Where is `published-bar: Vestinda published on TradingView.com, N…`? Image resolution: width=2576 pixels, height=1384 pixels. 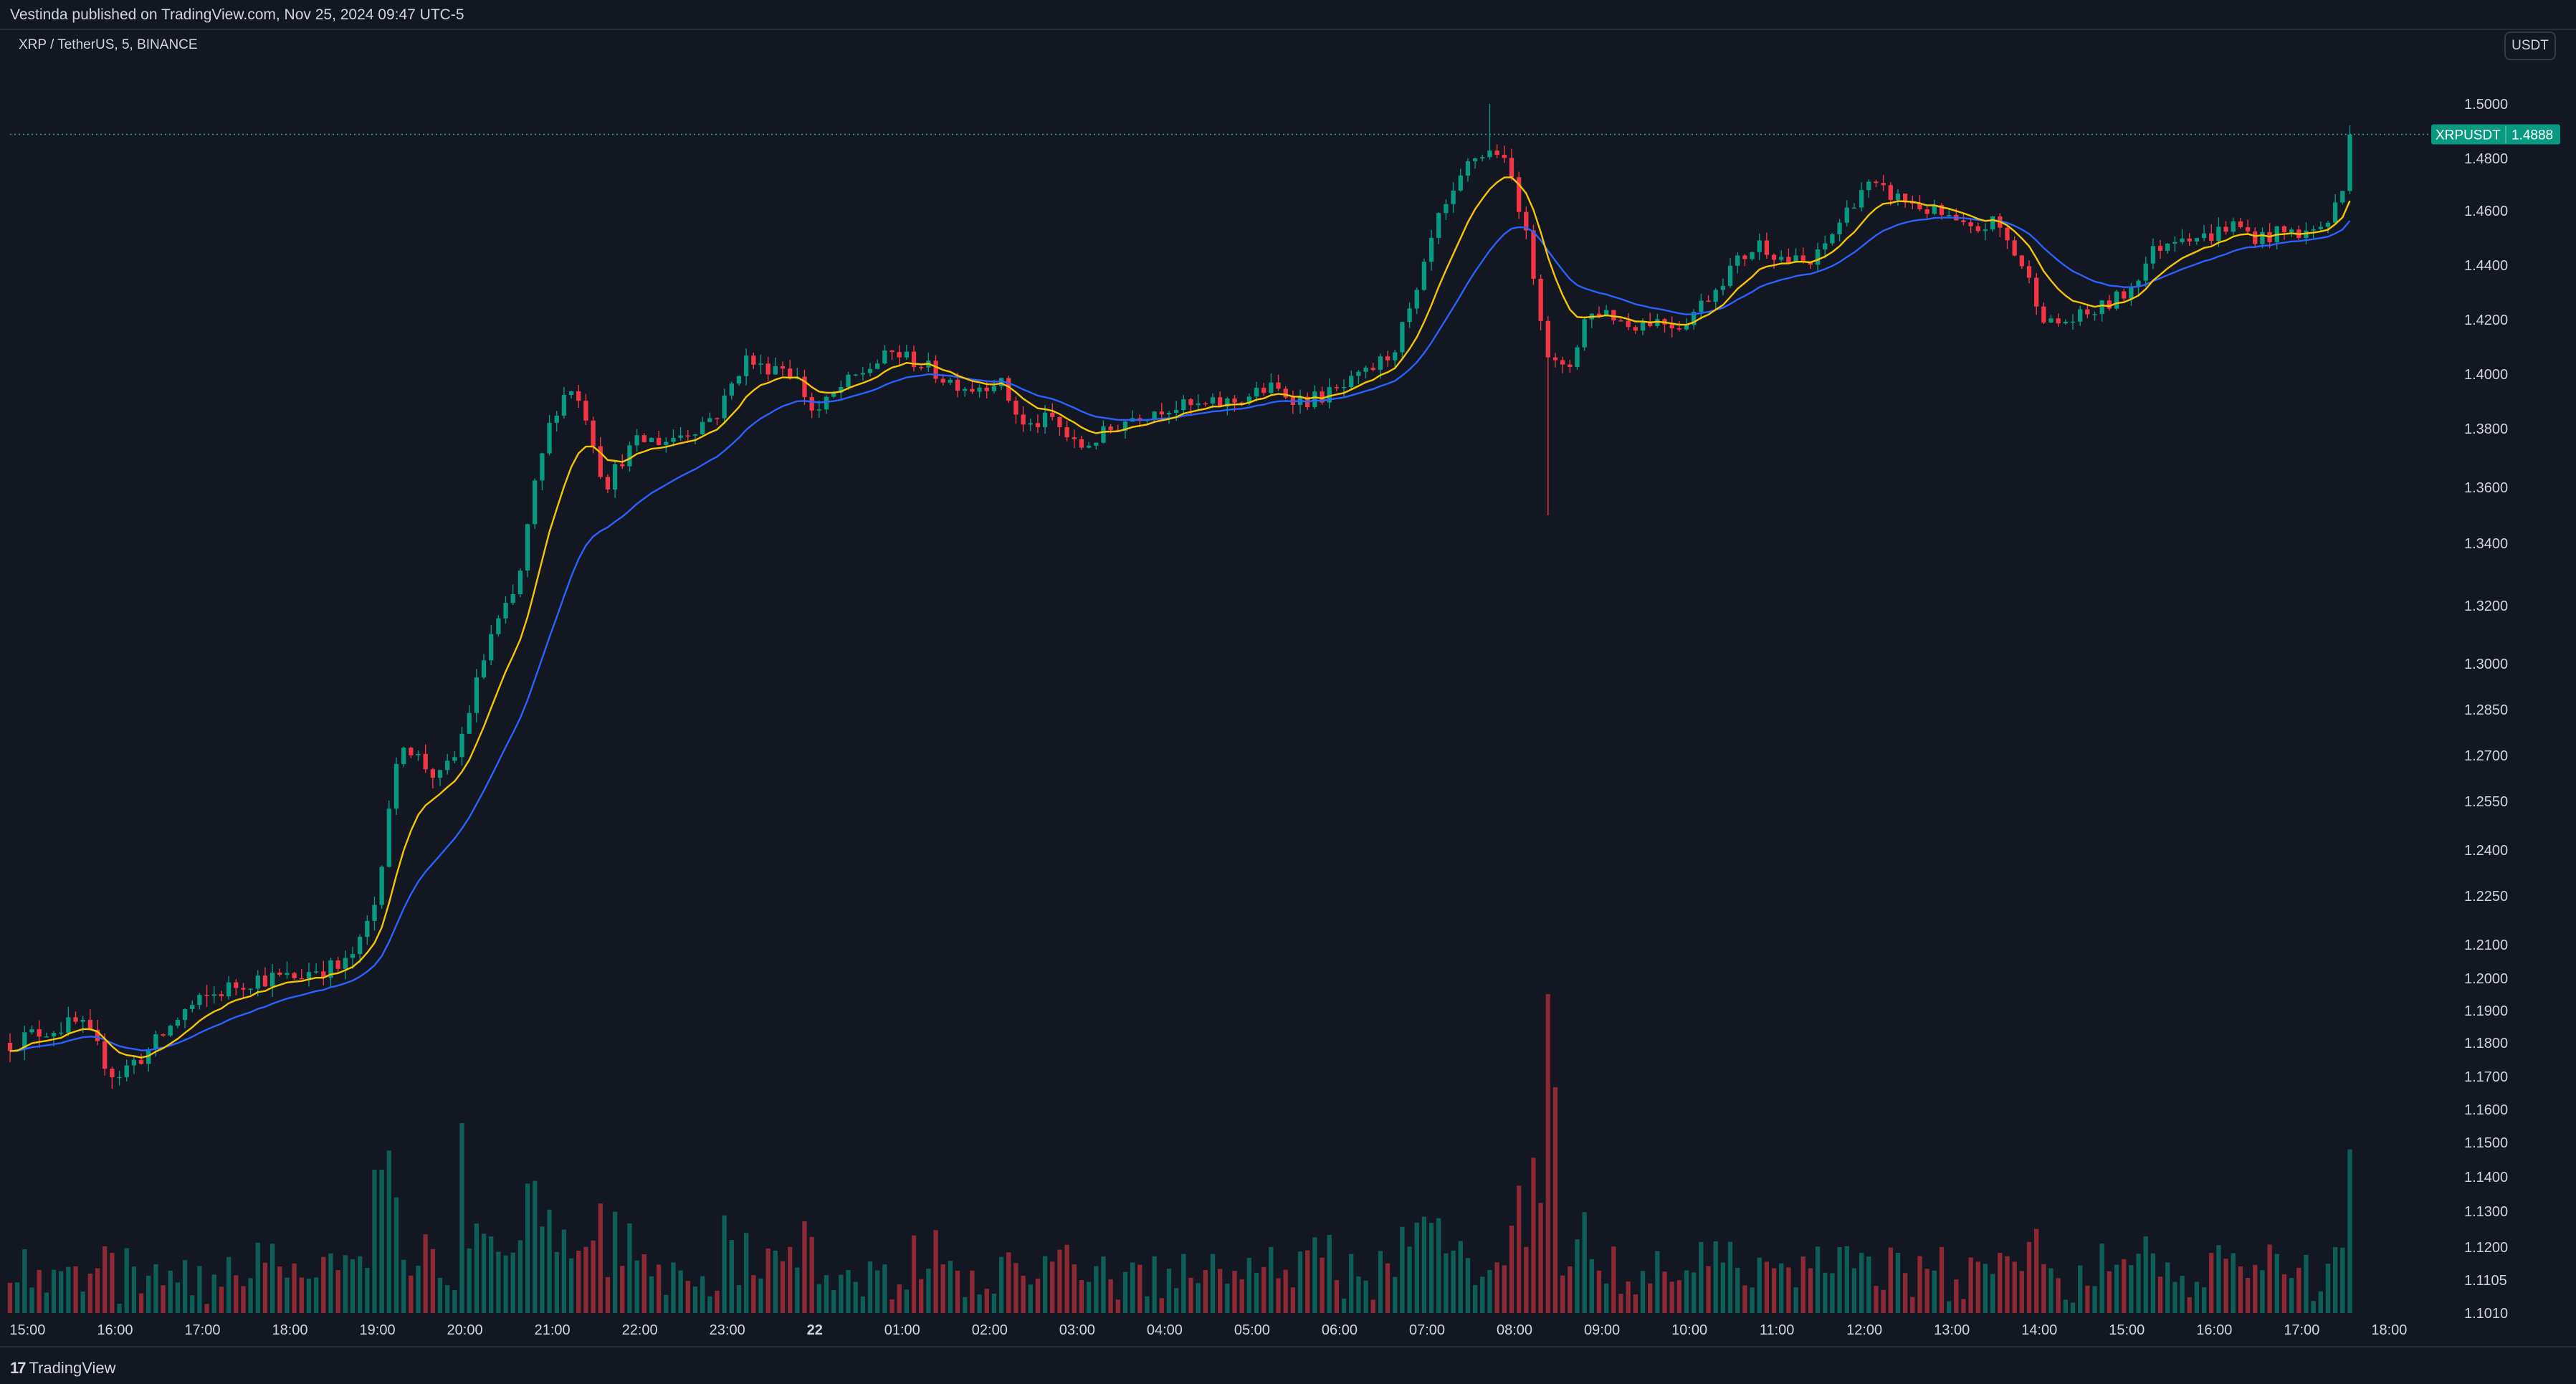
published-bar: Vestinda published on TradingView.com, N… is located at coordinates (1288, 15).